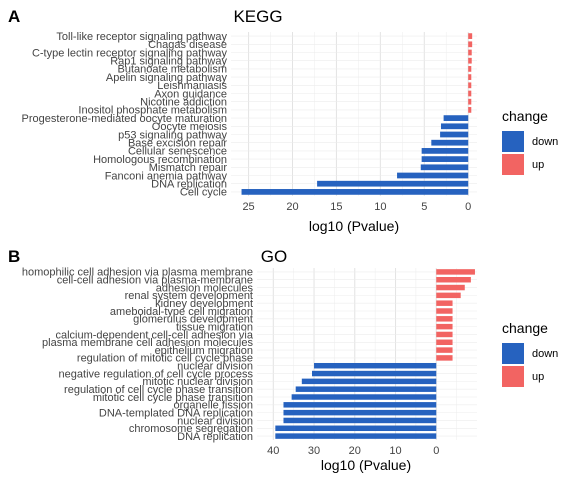  I want to click on category-label: C-type lectin receptor signaling pathway, so click(130, 53).